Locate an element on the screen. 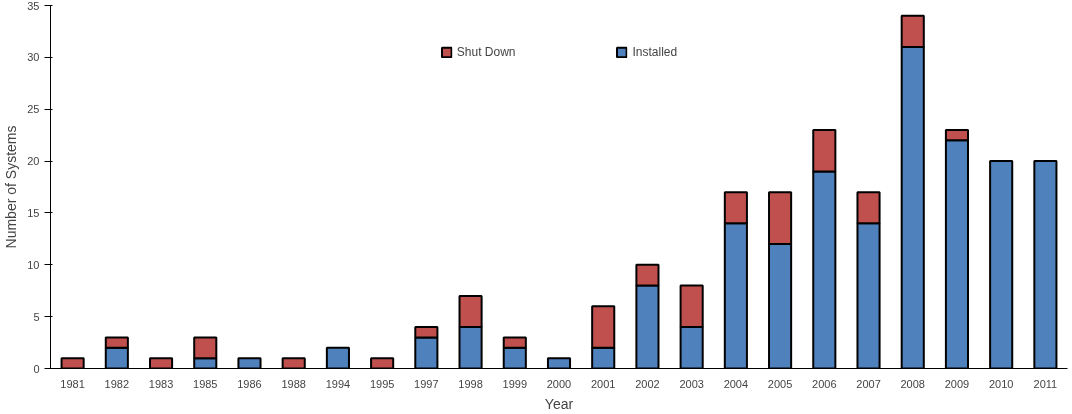 Image resolution: width=1072 pixels, height=414 pixels. x-tick-label: 1983 is located at coordinates (161, 383).